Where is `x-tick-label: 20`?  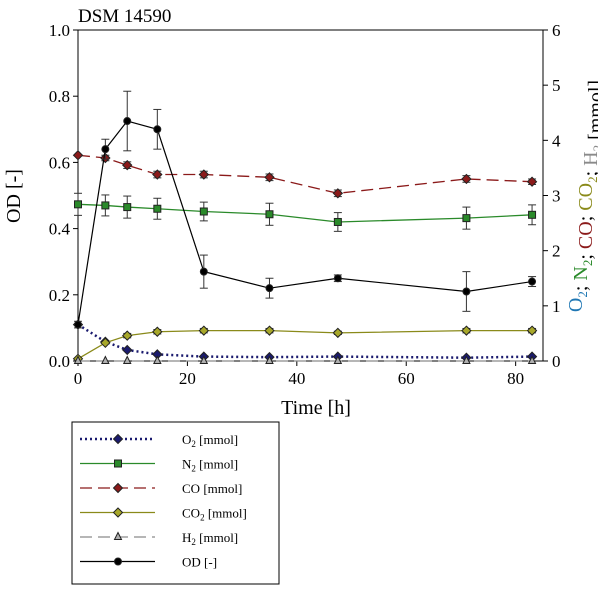 x-tick-label: 20 is located at coordinates (187, 378).